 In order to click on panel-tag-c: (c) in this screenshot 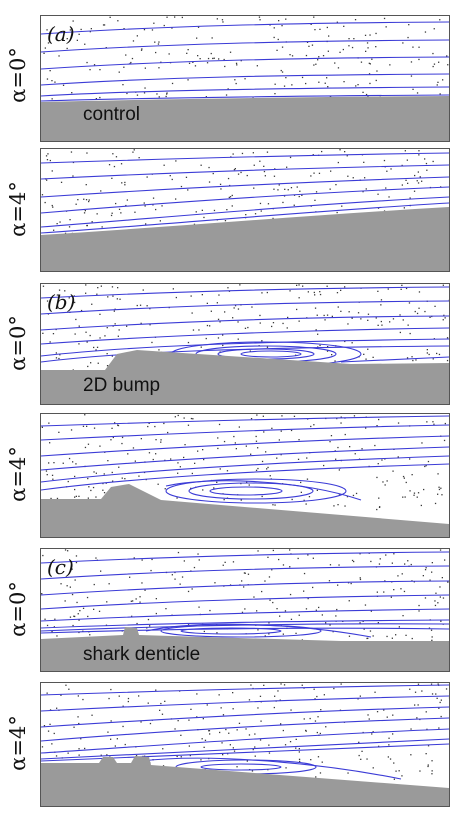, I will do `click(60, 567)`.